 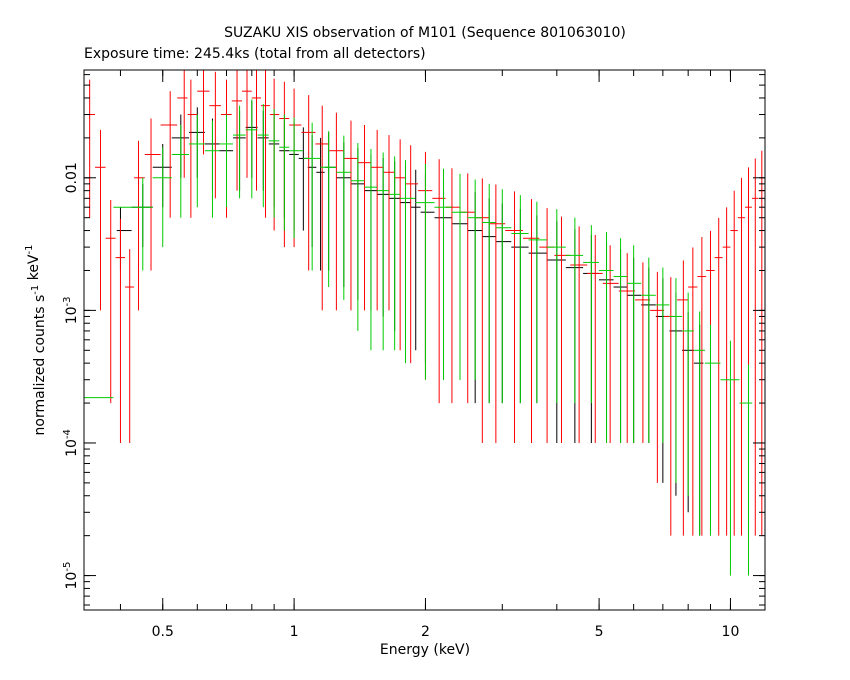 What do you see at coordinates (163, 632) in the screenshot?
I see `x-tick-label: 0.5` at bounding box center [163, 632].